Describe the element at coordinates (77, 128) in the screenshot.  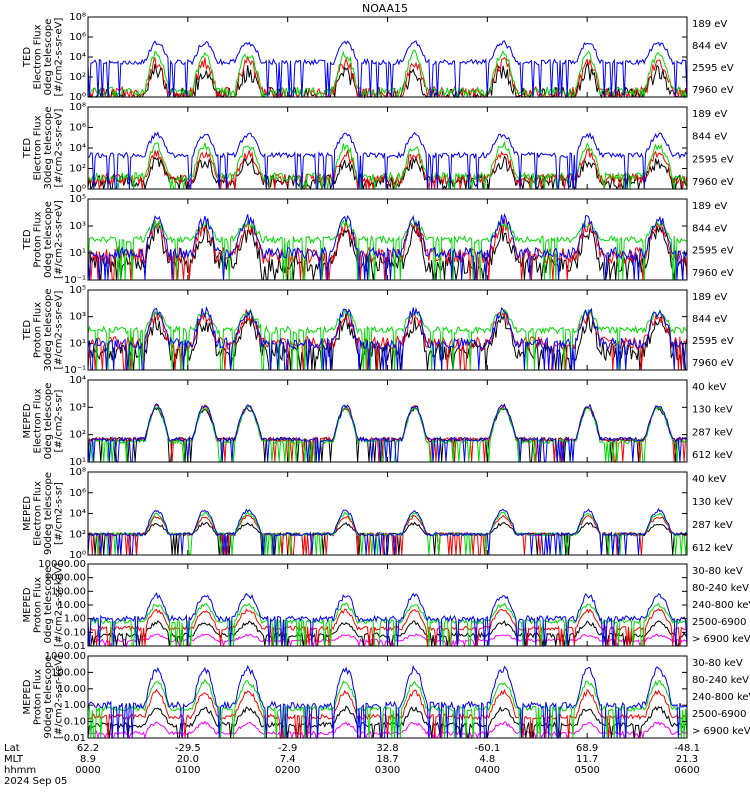
I see `y-tick-label: 10⁶` at that location.